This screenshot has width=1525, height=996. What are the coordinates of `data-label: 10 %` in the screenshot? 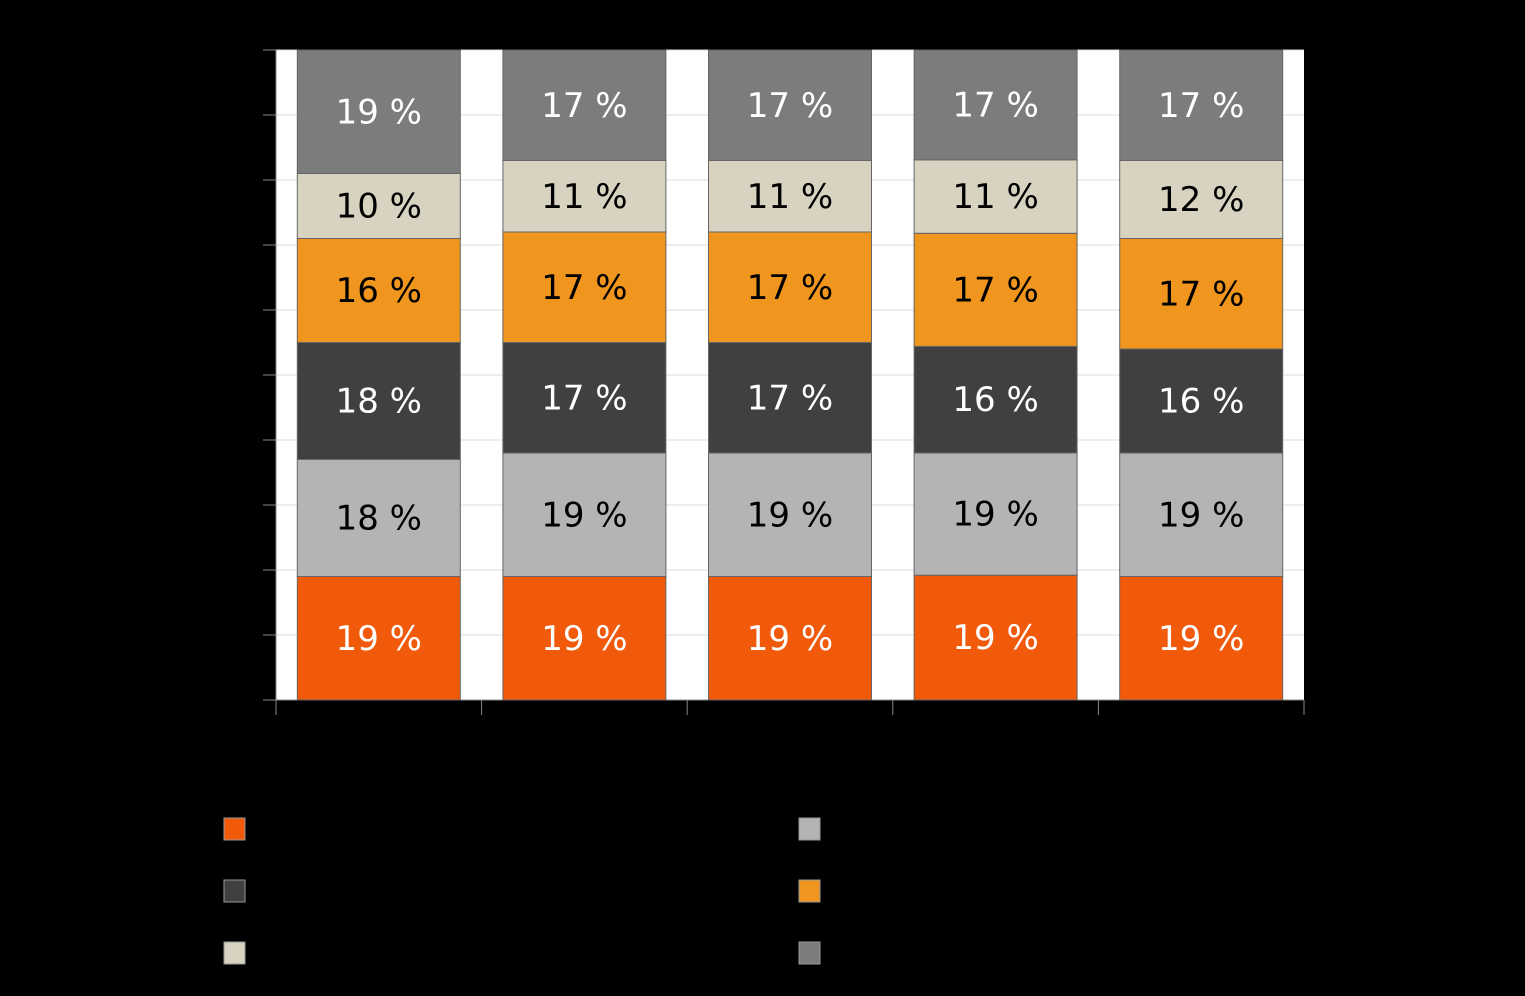 It's located at (379, 207).